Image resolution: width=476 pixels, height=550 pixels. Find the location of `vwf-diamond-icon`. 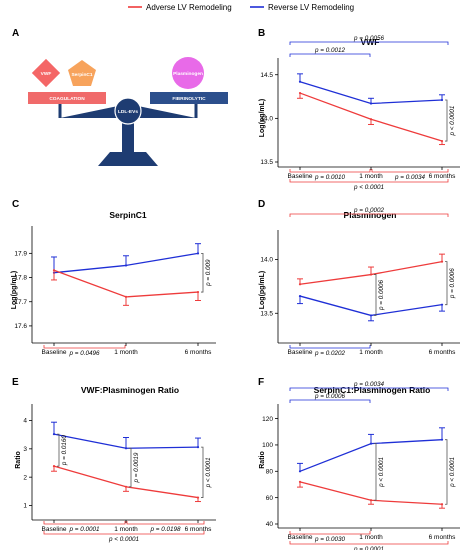

vwf-diamond-icon is located at coordinates (46, 73).